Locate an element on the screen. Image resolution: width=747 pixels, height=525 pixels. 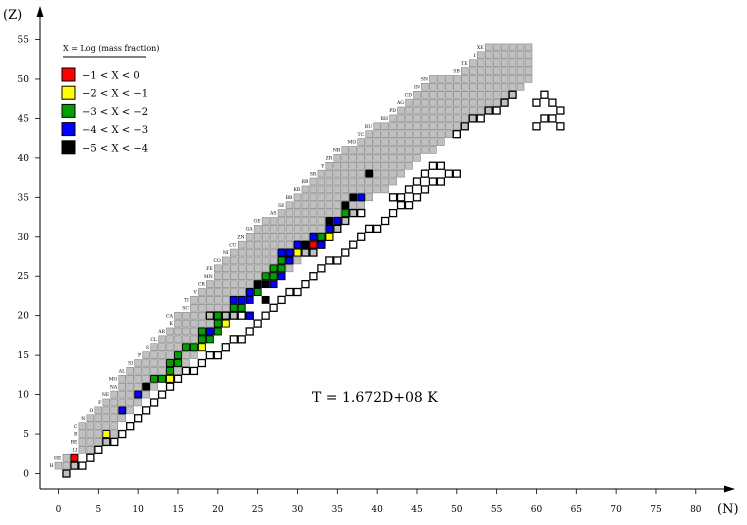
y-tick-label: 50 is located at coordinates (24, 80).